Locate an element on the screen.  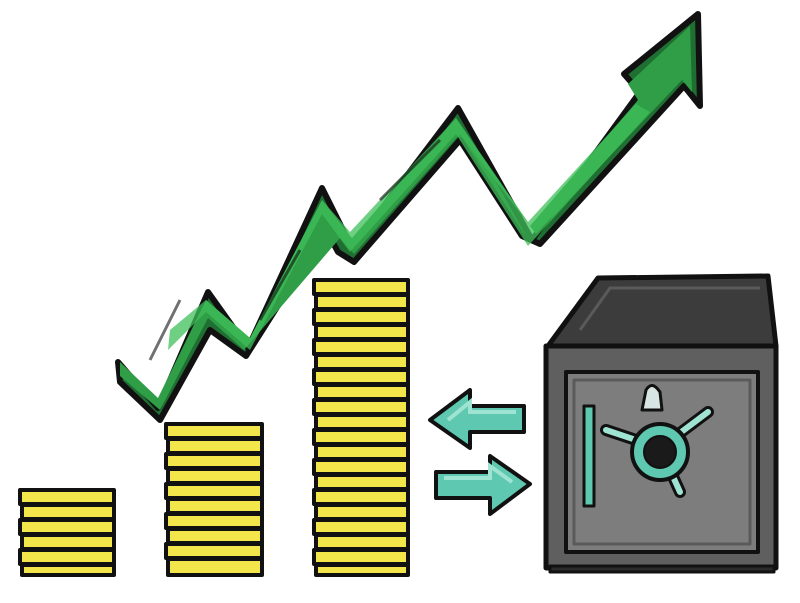
arrow-left-icon is located at coordinates (477, 419).